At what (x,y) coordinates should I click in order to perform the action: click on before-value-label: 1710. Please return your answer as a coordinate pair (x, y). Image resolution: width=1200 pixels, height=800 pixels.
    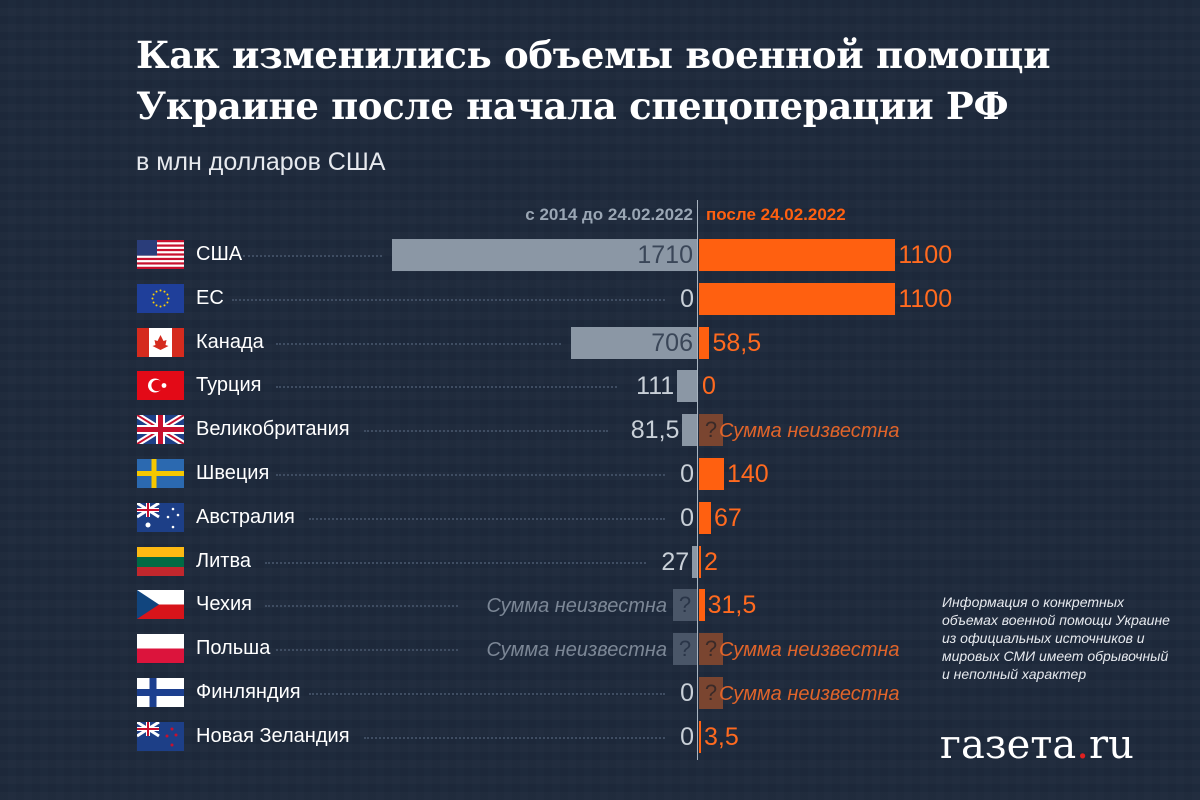
    Looking at the image, I should click on (665, 255).